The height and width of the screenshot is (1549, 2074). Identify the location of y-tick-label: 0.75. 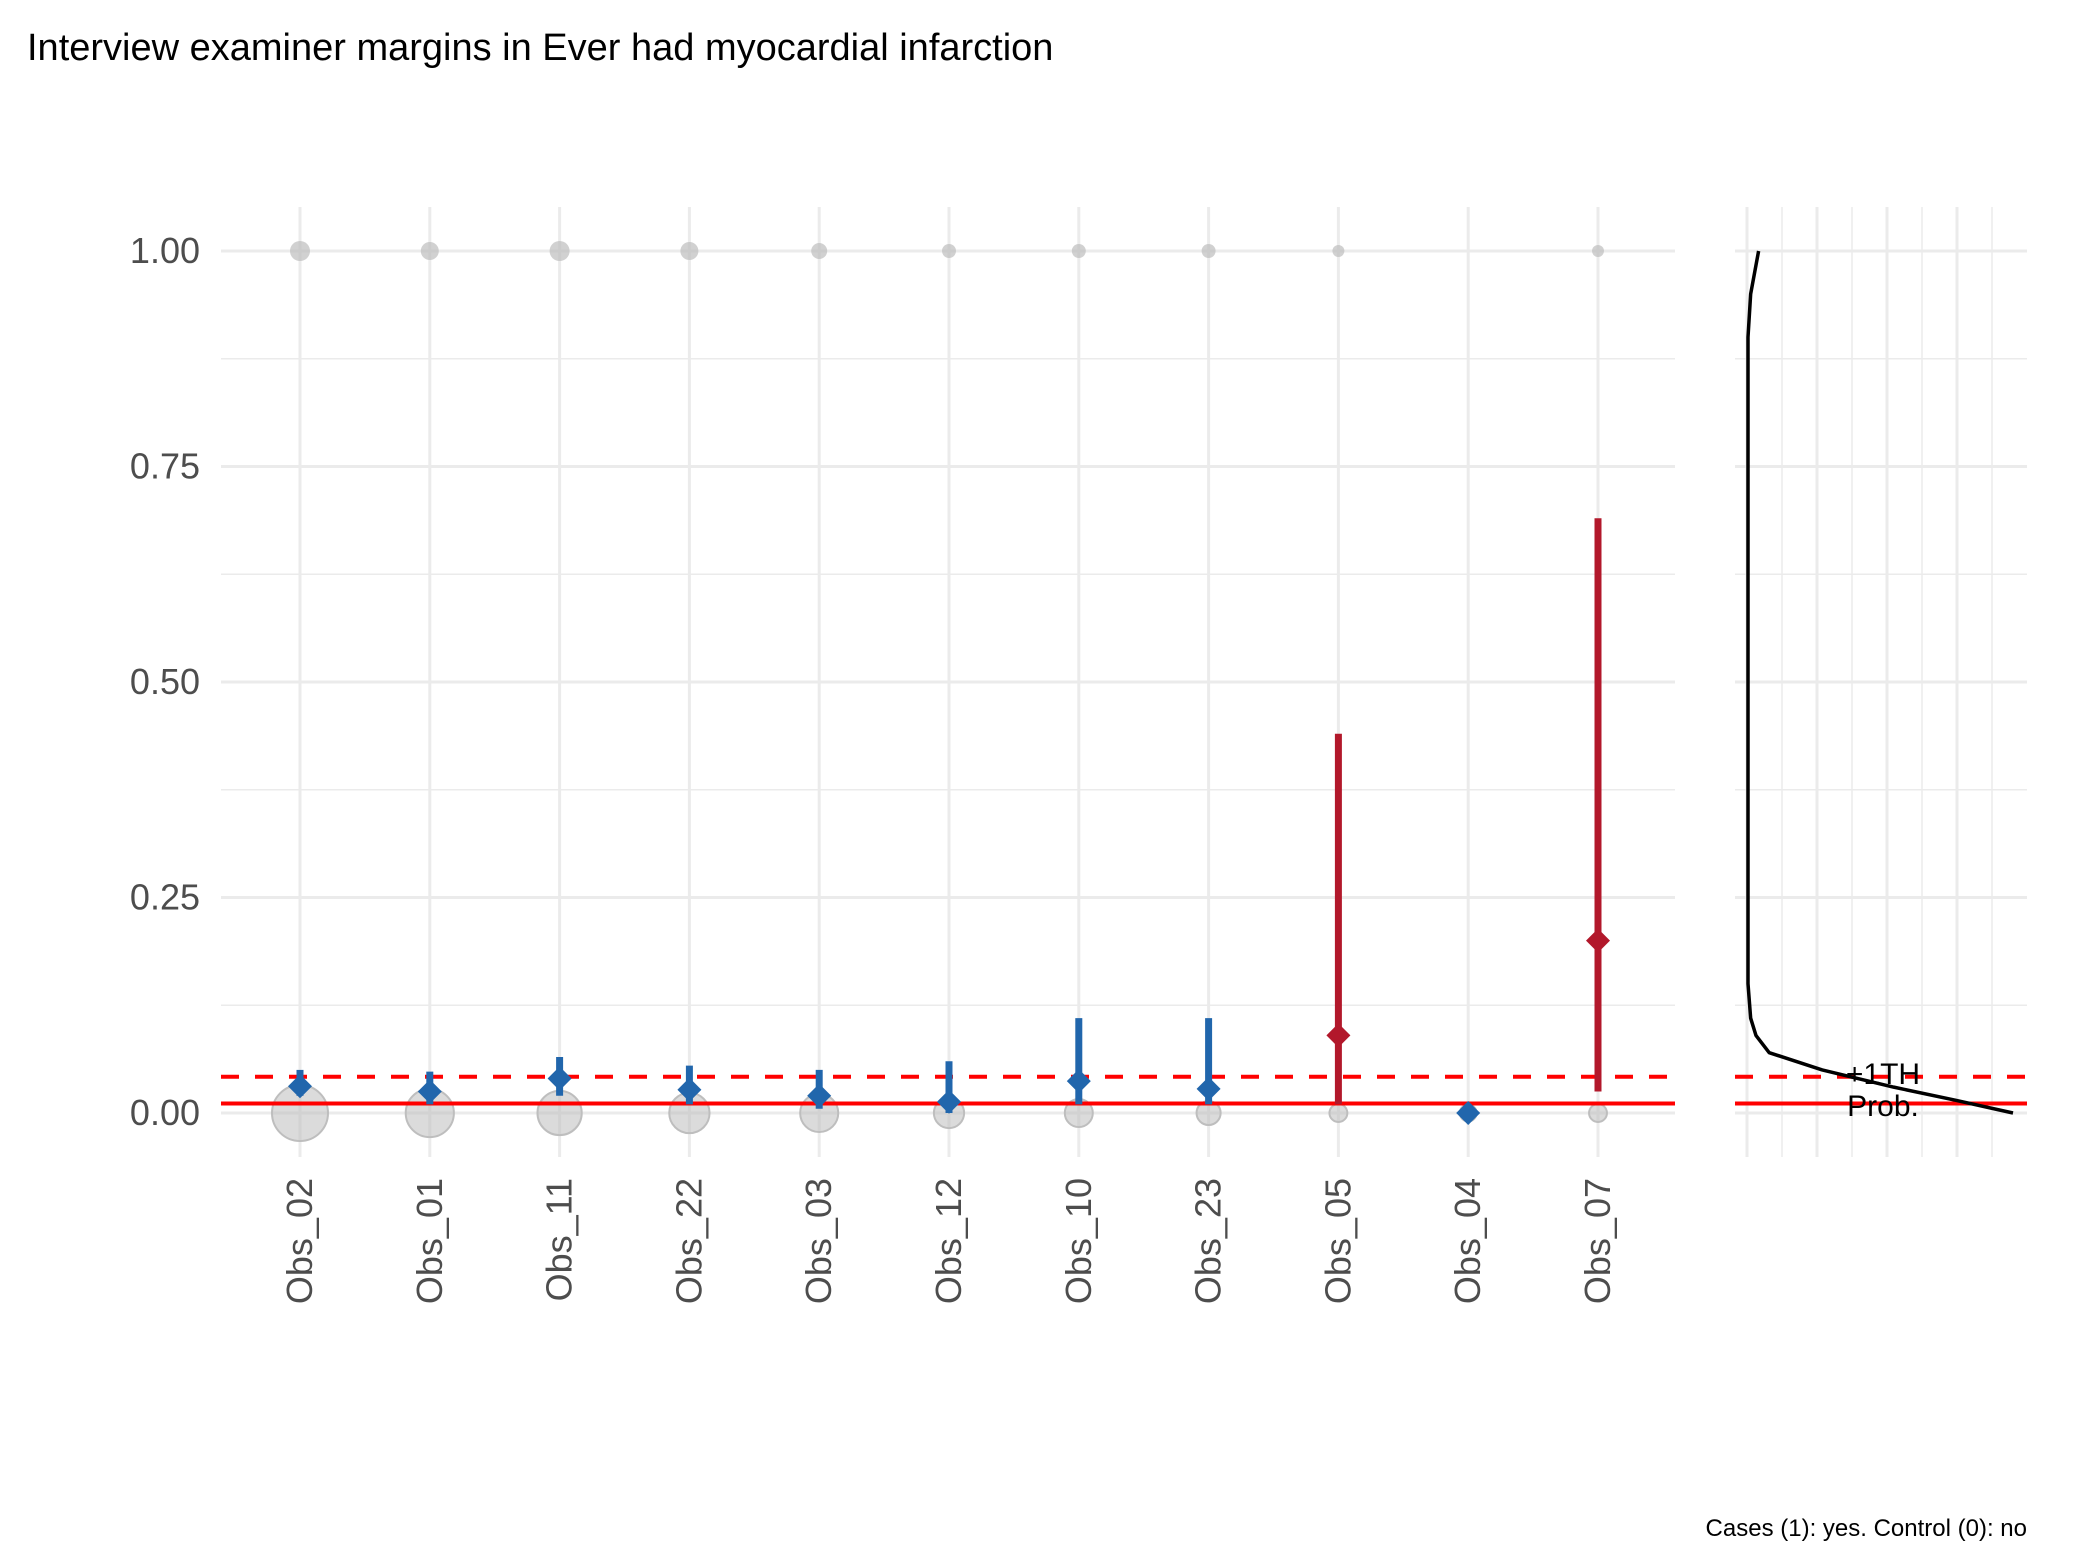
(165, 466).